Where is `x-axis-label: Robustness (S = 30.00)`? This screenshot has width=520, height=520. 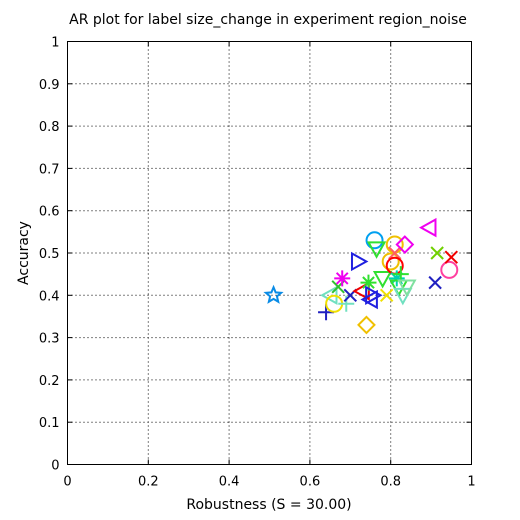 x-axis-label: Robustness (S = 30.00) is located at coordinates (268, 505).